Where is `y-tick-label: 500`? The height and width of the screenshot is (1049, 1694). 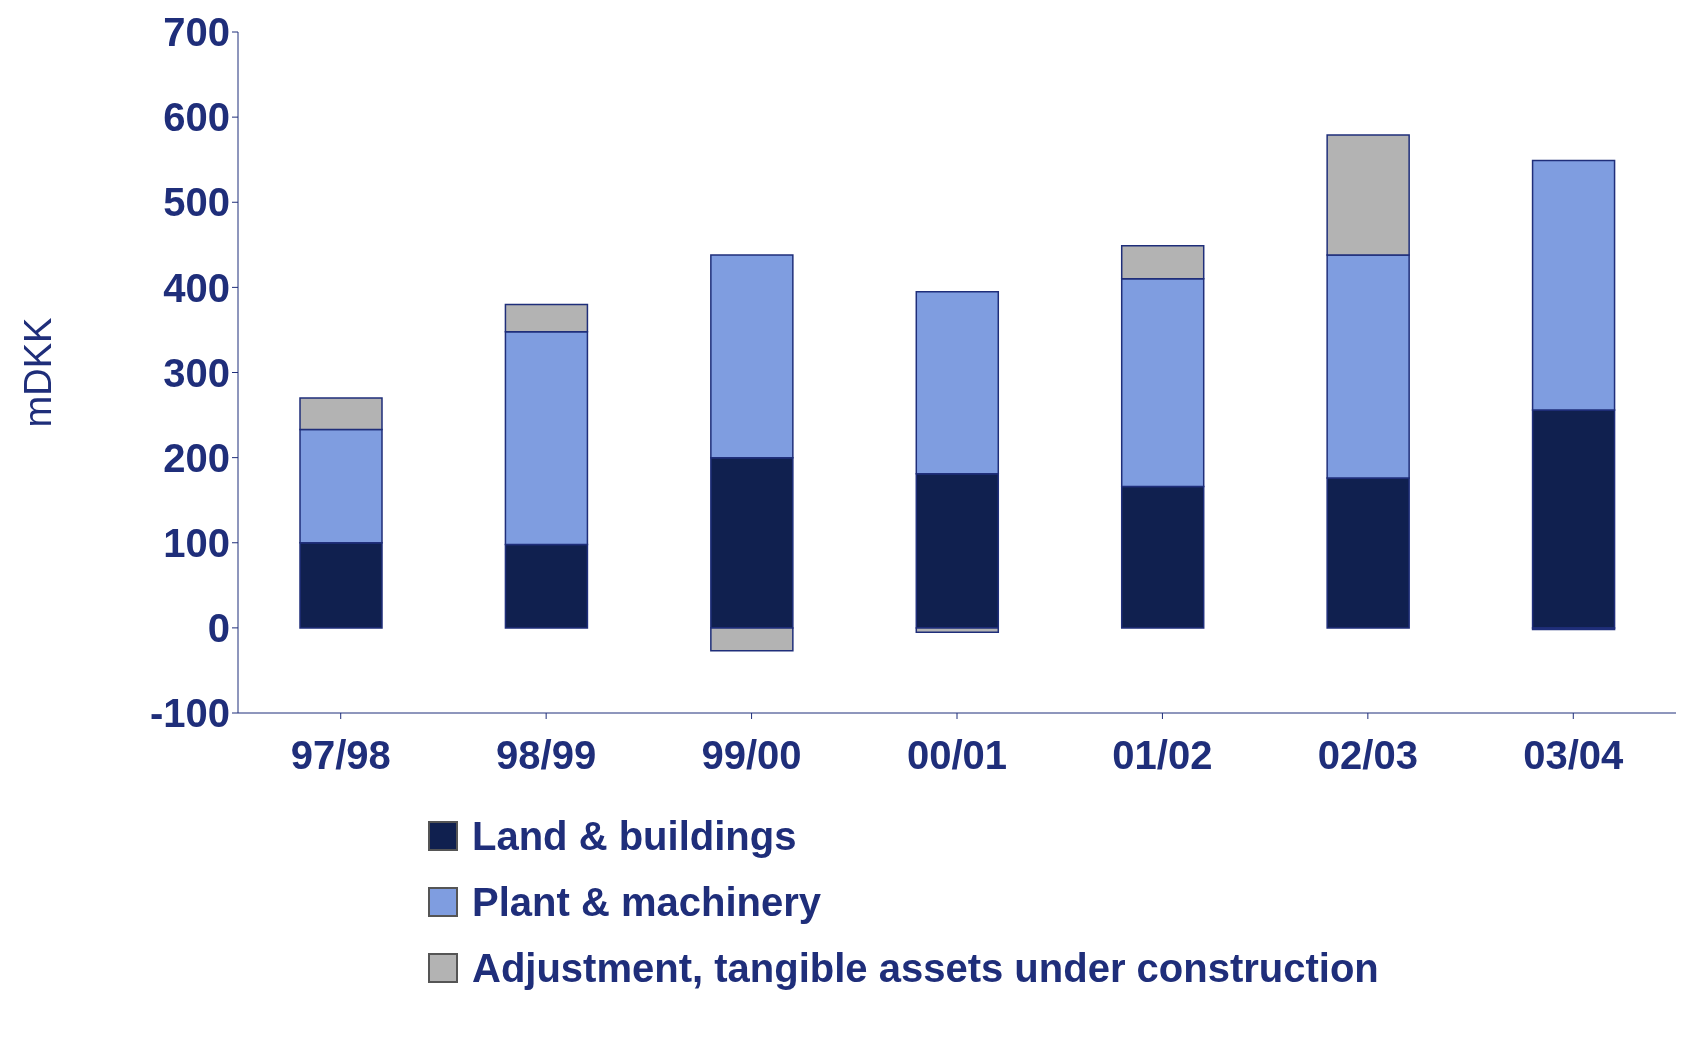
y-tick-label: 500 is located at coordinates (196, 202).